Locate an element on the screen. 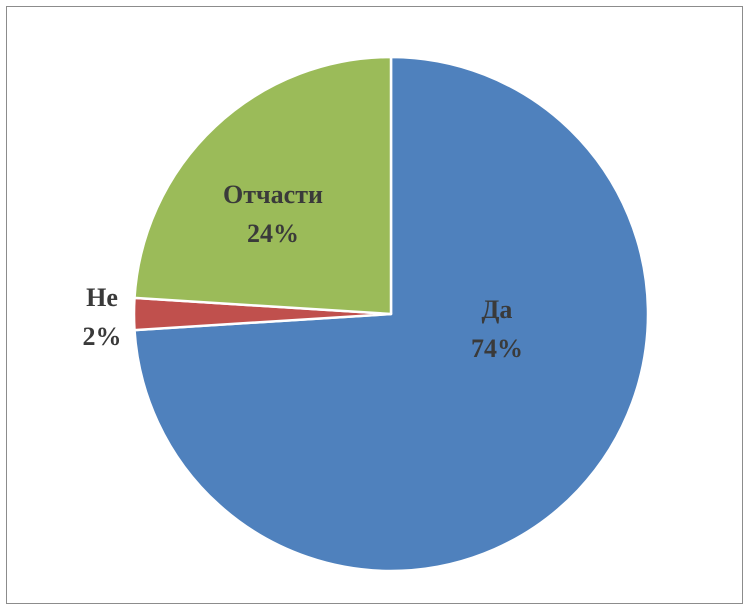 This screenshot has height=607, width=751. slice-label-2: Не 2% is located at coordinates (102, 317).